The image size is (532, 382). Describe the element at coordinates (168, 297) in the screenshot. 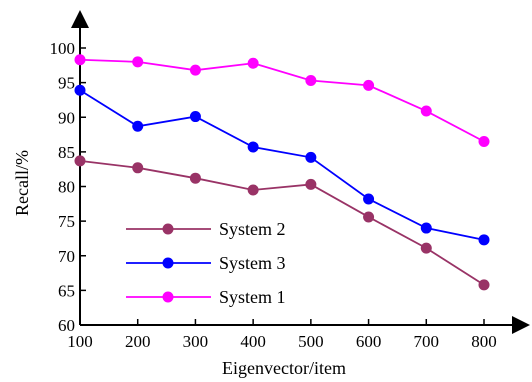

I see `legend-system-1-marker` at that location.